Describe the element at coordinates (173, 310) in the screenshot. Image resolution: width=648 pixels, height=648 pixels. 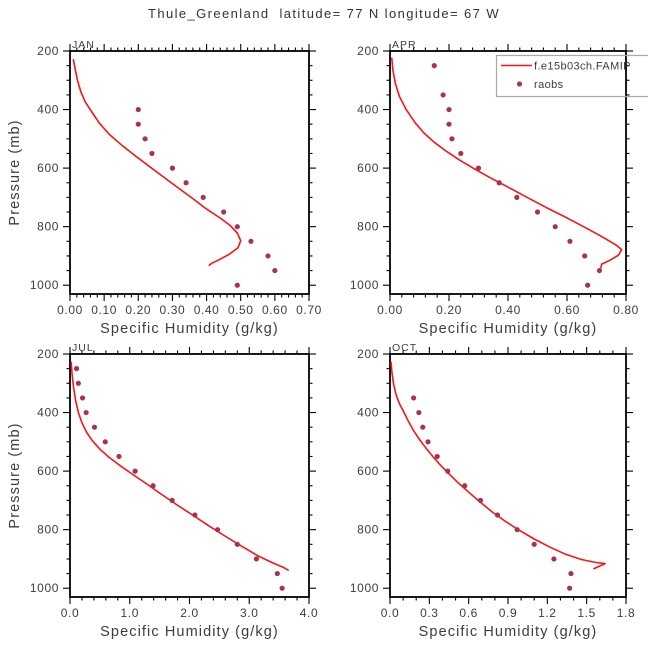
I see `x-tick-label: 0.30` at that location.